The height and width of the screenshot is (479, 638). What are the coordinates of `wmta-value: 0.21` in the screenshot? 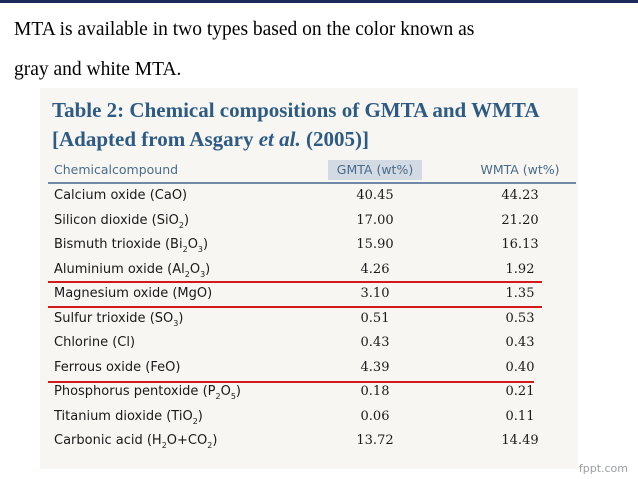 It's located at (520, 391).